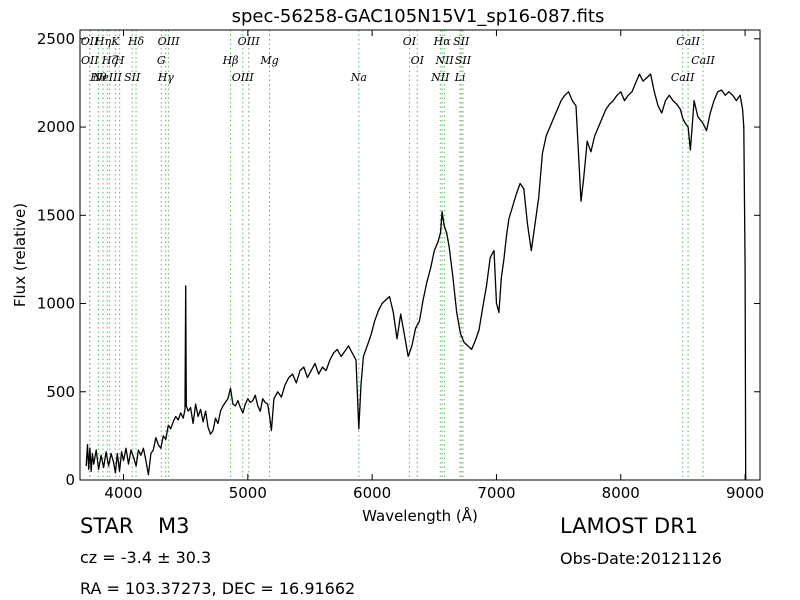 This screenshot has height=600, width=800. I want to click on redshift-value: cz = -3.4 ± 30.3, so click(146, 557).